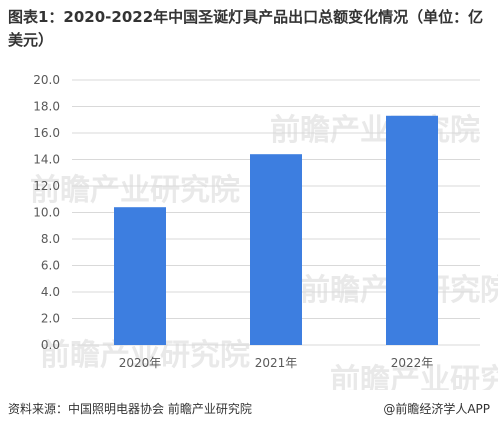 The width and height of the screenshot is (498, 430). I want to click on y-tick-label: 6.0, so click(50, 266).